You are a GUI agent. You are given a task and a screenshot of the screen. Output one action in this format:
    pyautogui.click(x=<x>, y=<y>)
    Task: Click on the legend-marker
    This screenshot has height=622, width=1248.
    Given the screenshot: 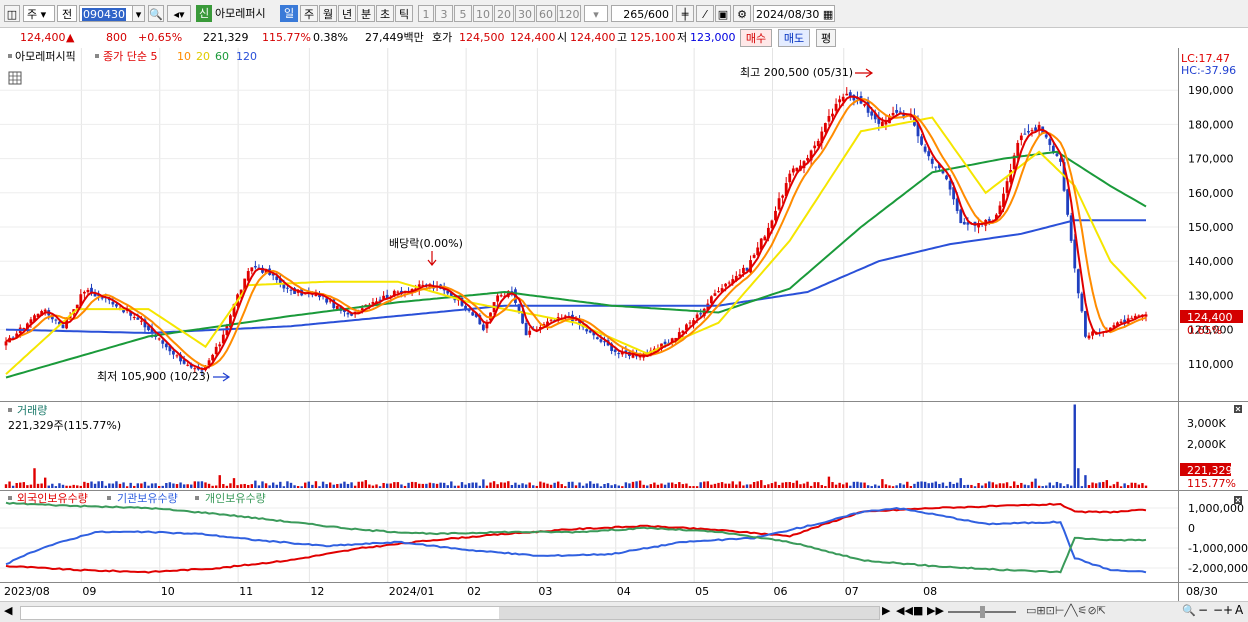 What is the action you would take?
    pyautogui.click(x=10, y=498)
    